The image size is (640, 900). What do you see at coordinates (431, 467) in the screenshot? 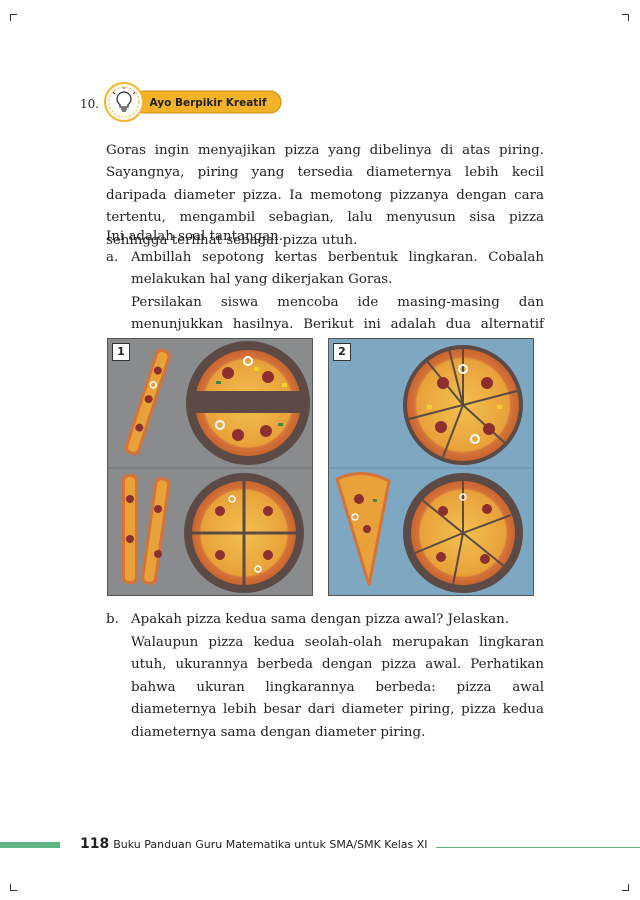
I see `panel-2: 2` at bounding box center [431, 467].